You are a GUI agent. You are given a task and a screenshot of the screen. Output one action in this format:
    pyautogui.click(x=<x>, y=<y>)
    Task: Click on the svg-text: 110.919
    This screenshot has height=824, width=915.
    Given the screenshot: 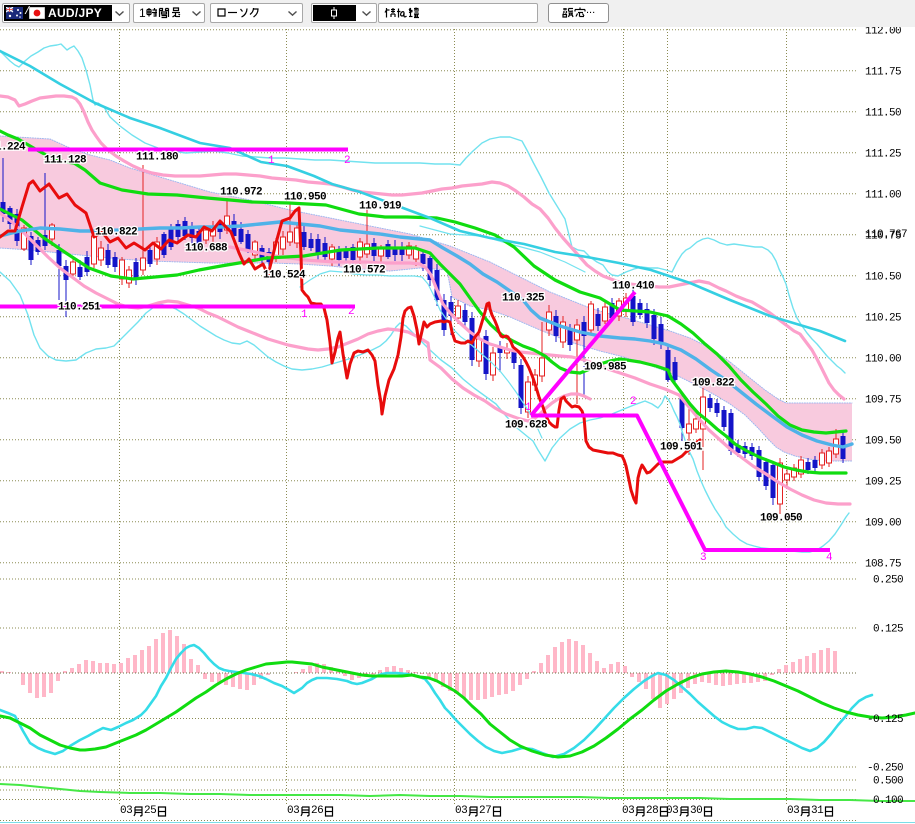 What is the action you would take?
    pyautogui.click(x=380, y=207)
    